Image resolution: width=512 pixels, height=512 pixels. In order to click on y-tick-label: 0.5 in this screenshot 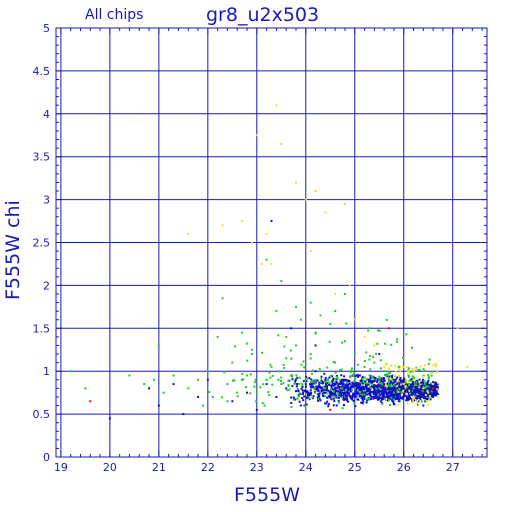, I will do `click(42, 414)`.